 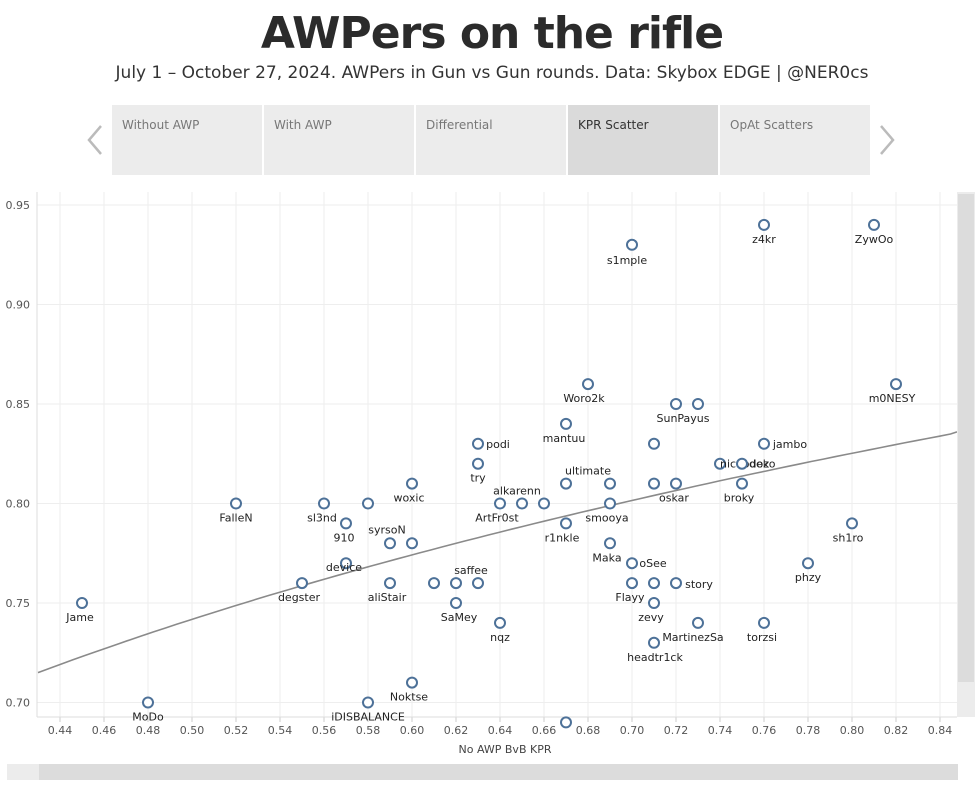 What do you see at coordinates (795, 140) in the screenshot?
I see `tab-opat-scatters: OpAt Scatters` at bounding box center [795, 140].